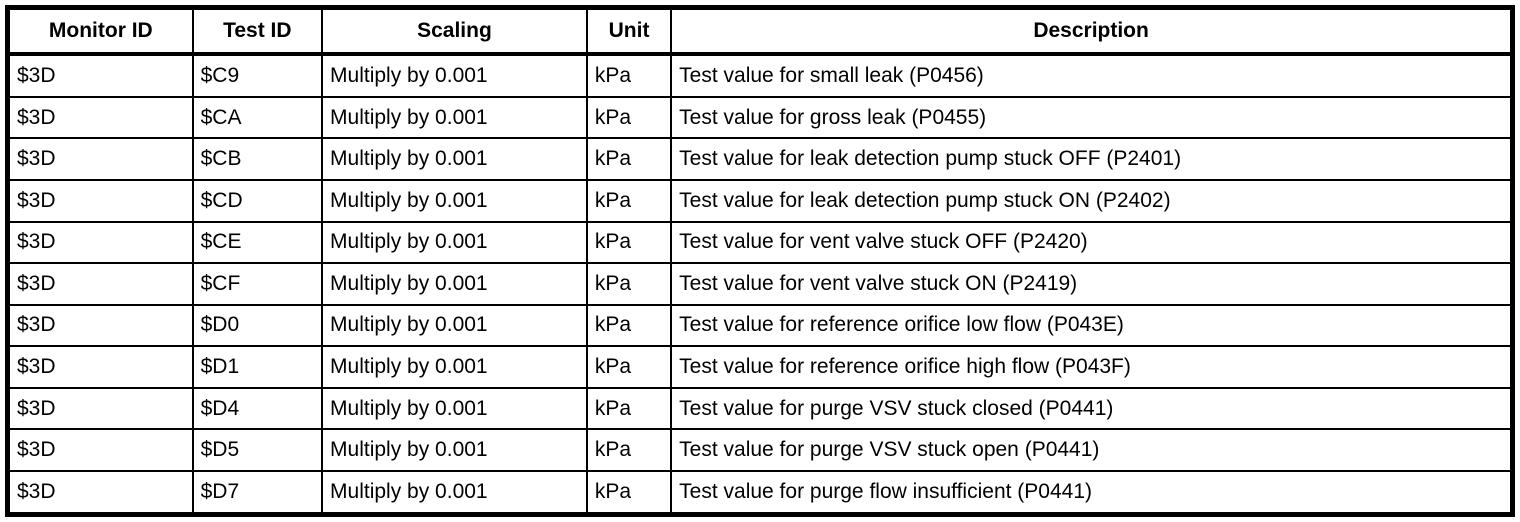 This screenshot has height=522, width=1520. What do you see at coordinates (629, 31) in the screenshot?
I see `column-header-unit: Unit` at bounding box center [629, 31].